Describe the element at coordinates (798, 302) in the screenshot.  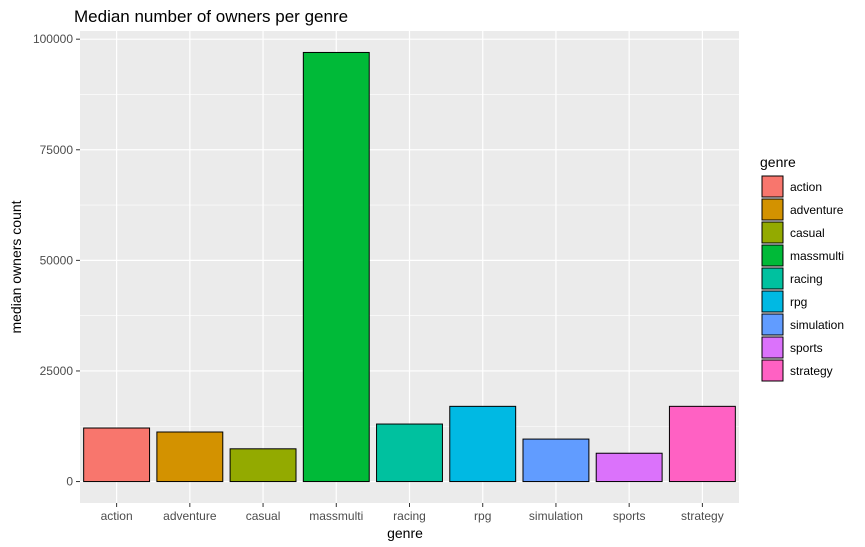
I see `legend-label: rpg` at that location.